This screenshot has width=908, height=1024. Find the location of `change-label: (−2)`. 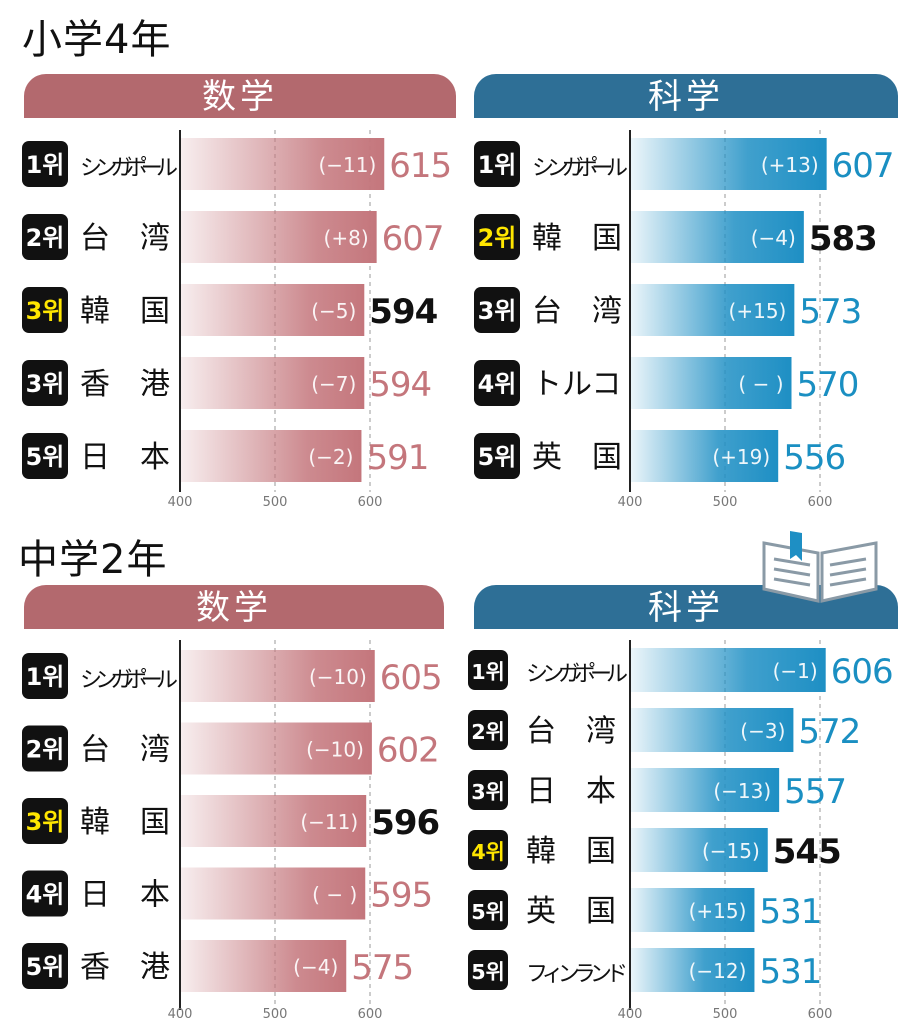

change-label: (−2) is located at coordinates (330, 457).